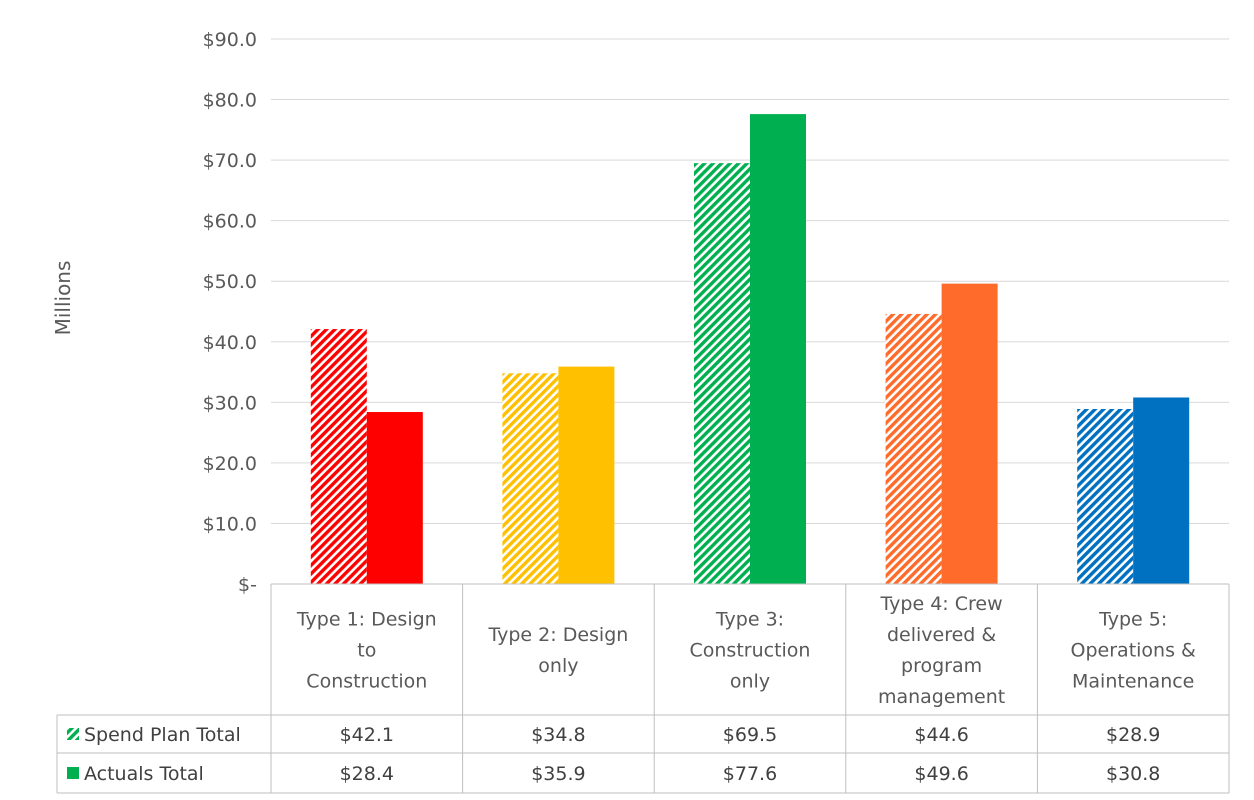 This screenshot has height=800, width=1254. I want to click on y-tick-label: $50.0, so click(230, 282).